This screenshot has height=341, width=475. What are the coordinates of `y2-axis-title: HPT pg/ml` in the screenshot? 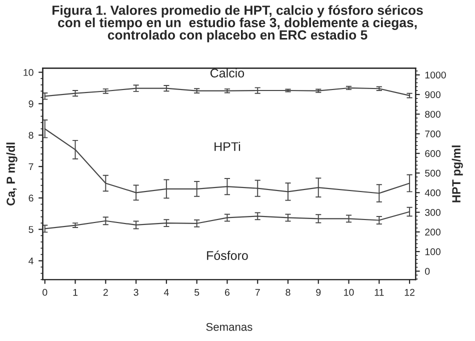 It's located at (457, 174).